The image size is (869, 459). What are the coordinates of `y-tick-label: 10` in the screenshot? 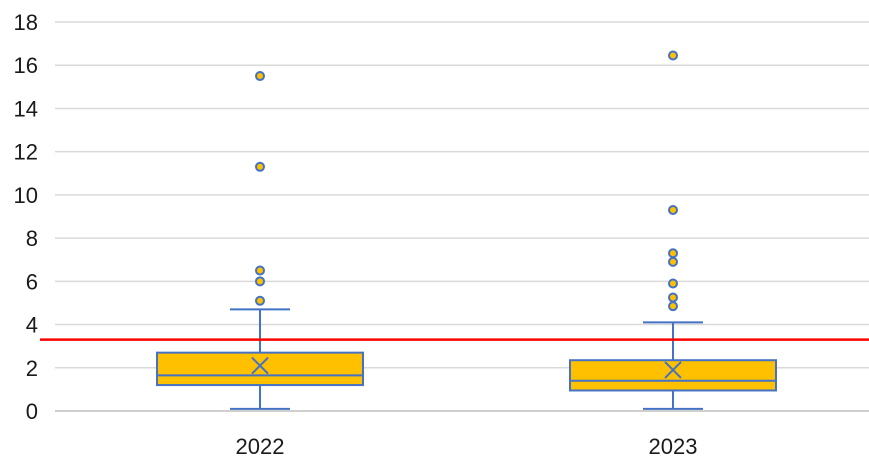 It's located at (26, 195).